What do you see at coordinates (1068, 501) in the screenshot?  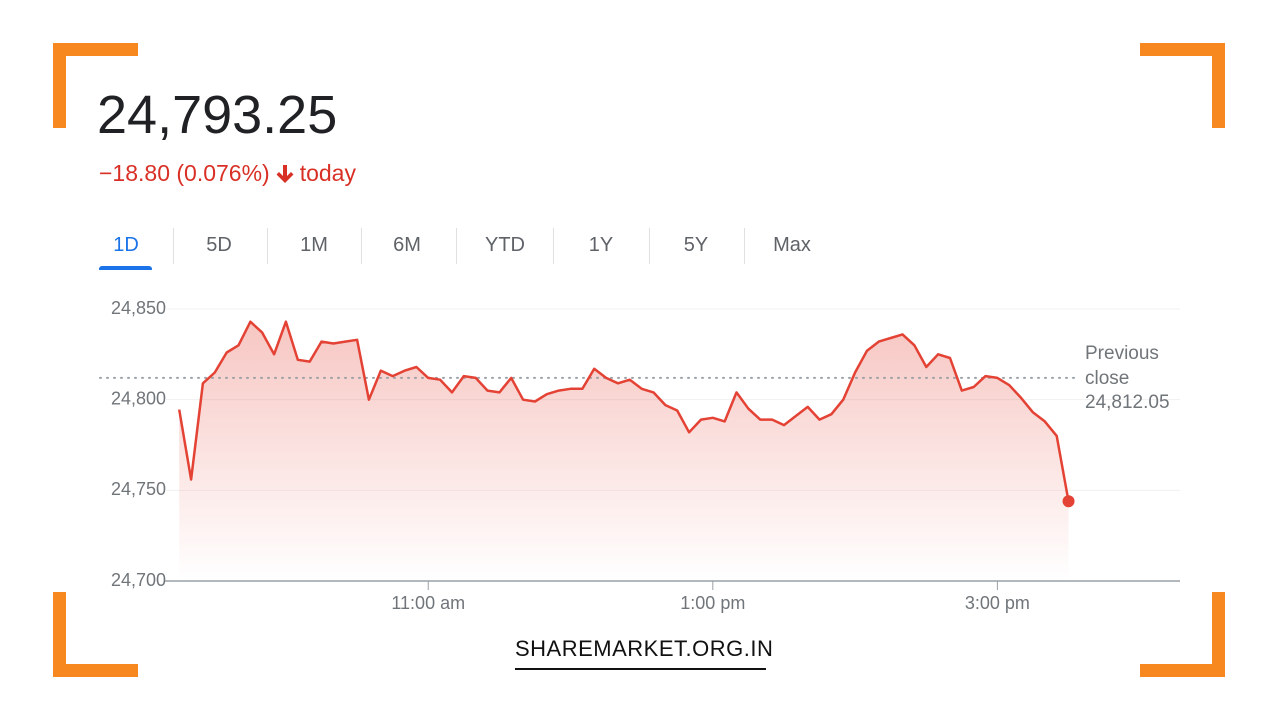 I see `last-point` at bounding box center [1068, 501].